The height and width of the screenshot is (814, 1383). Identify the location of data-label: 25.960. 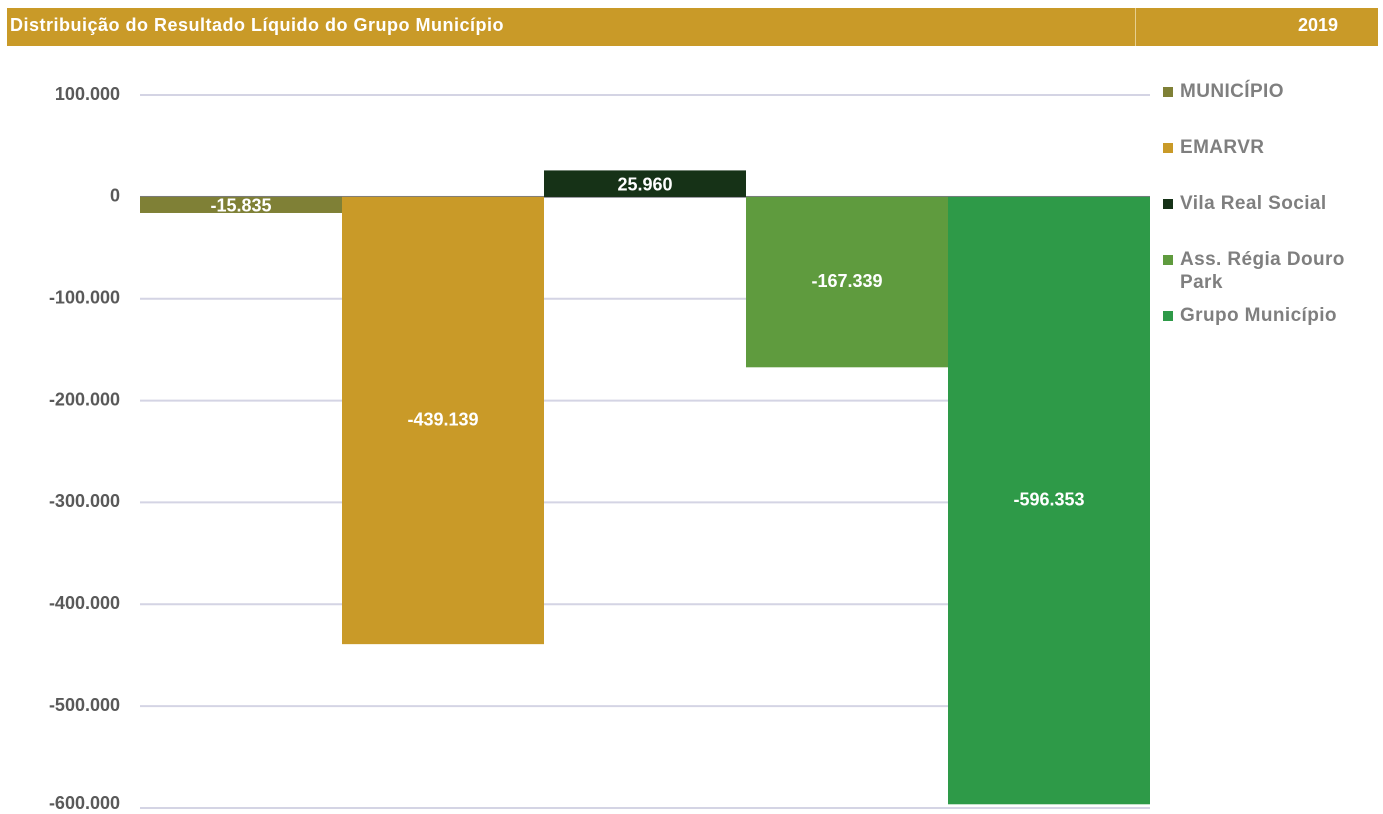
(644, 184).